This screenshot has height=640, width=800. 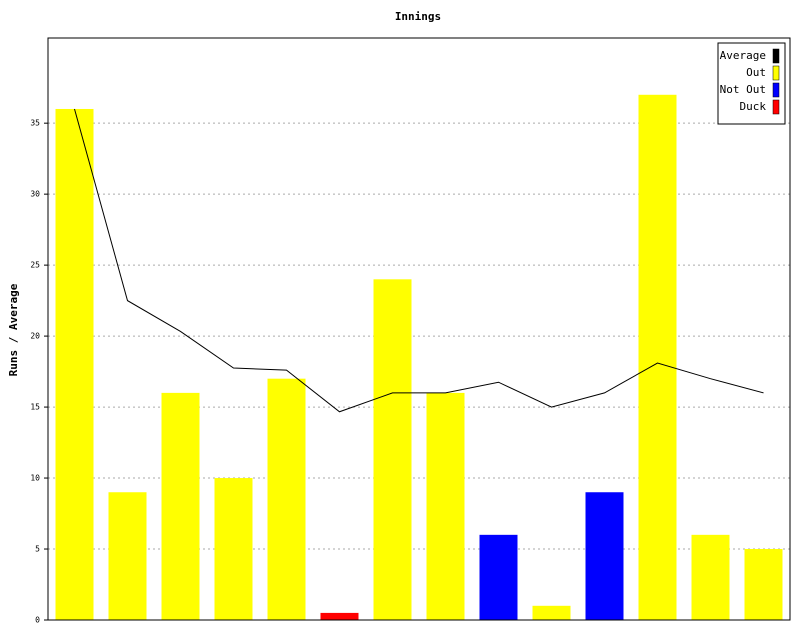 I want to click on chart-title: Innings, so click(x=418, y=16).